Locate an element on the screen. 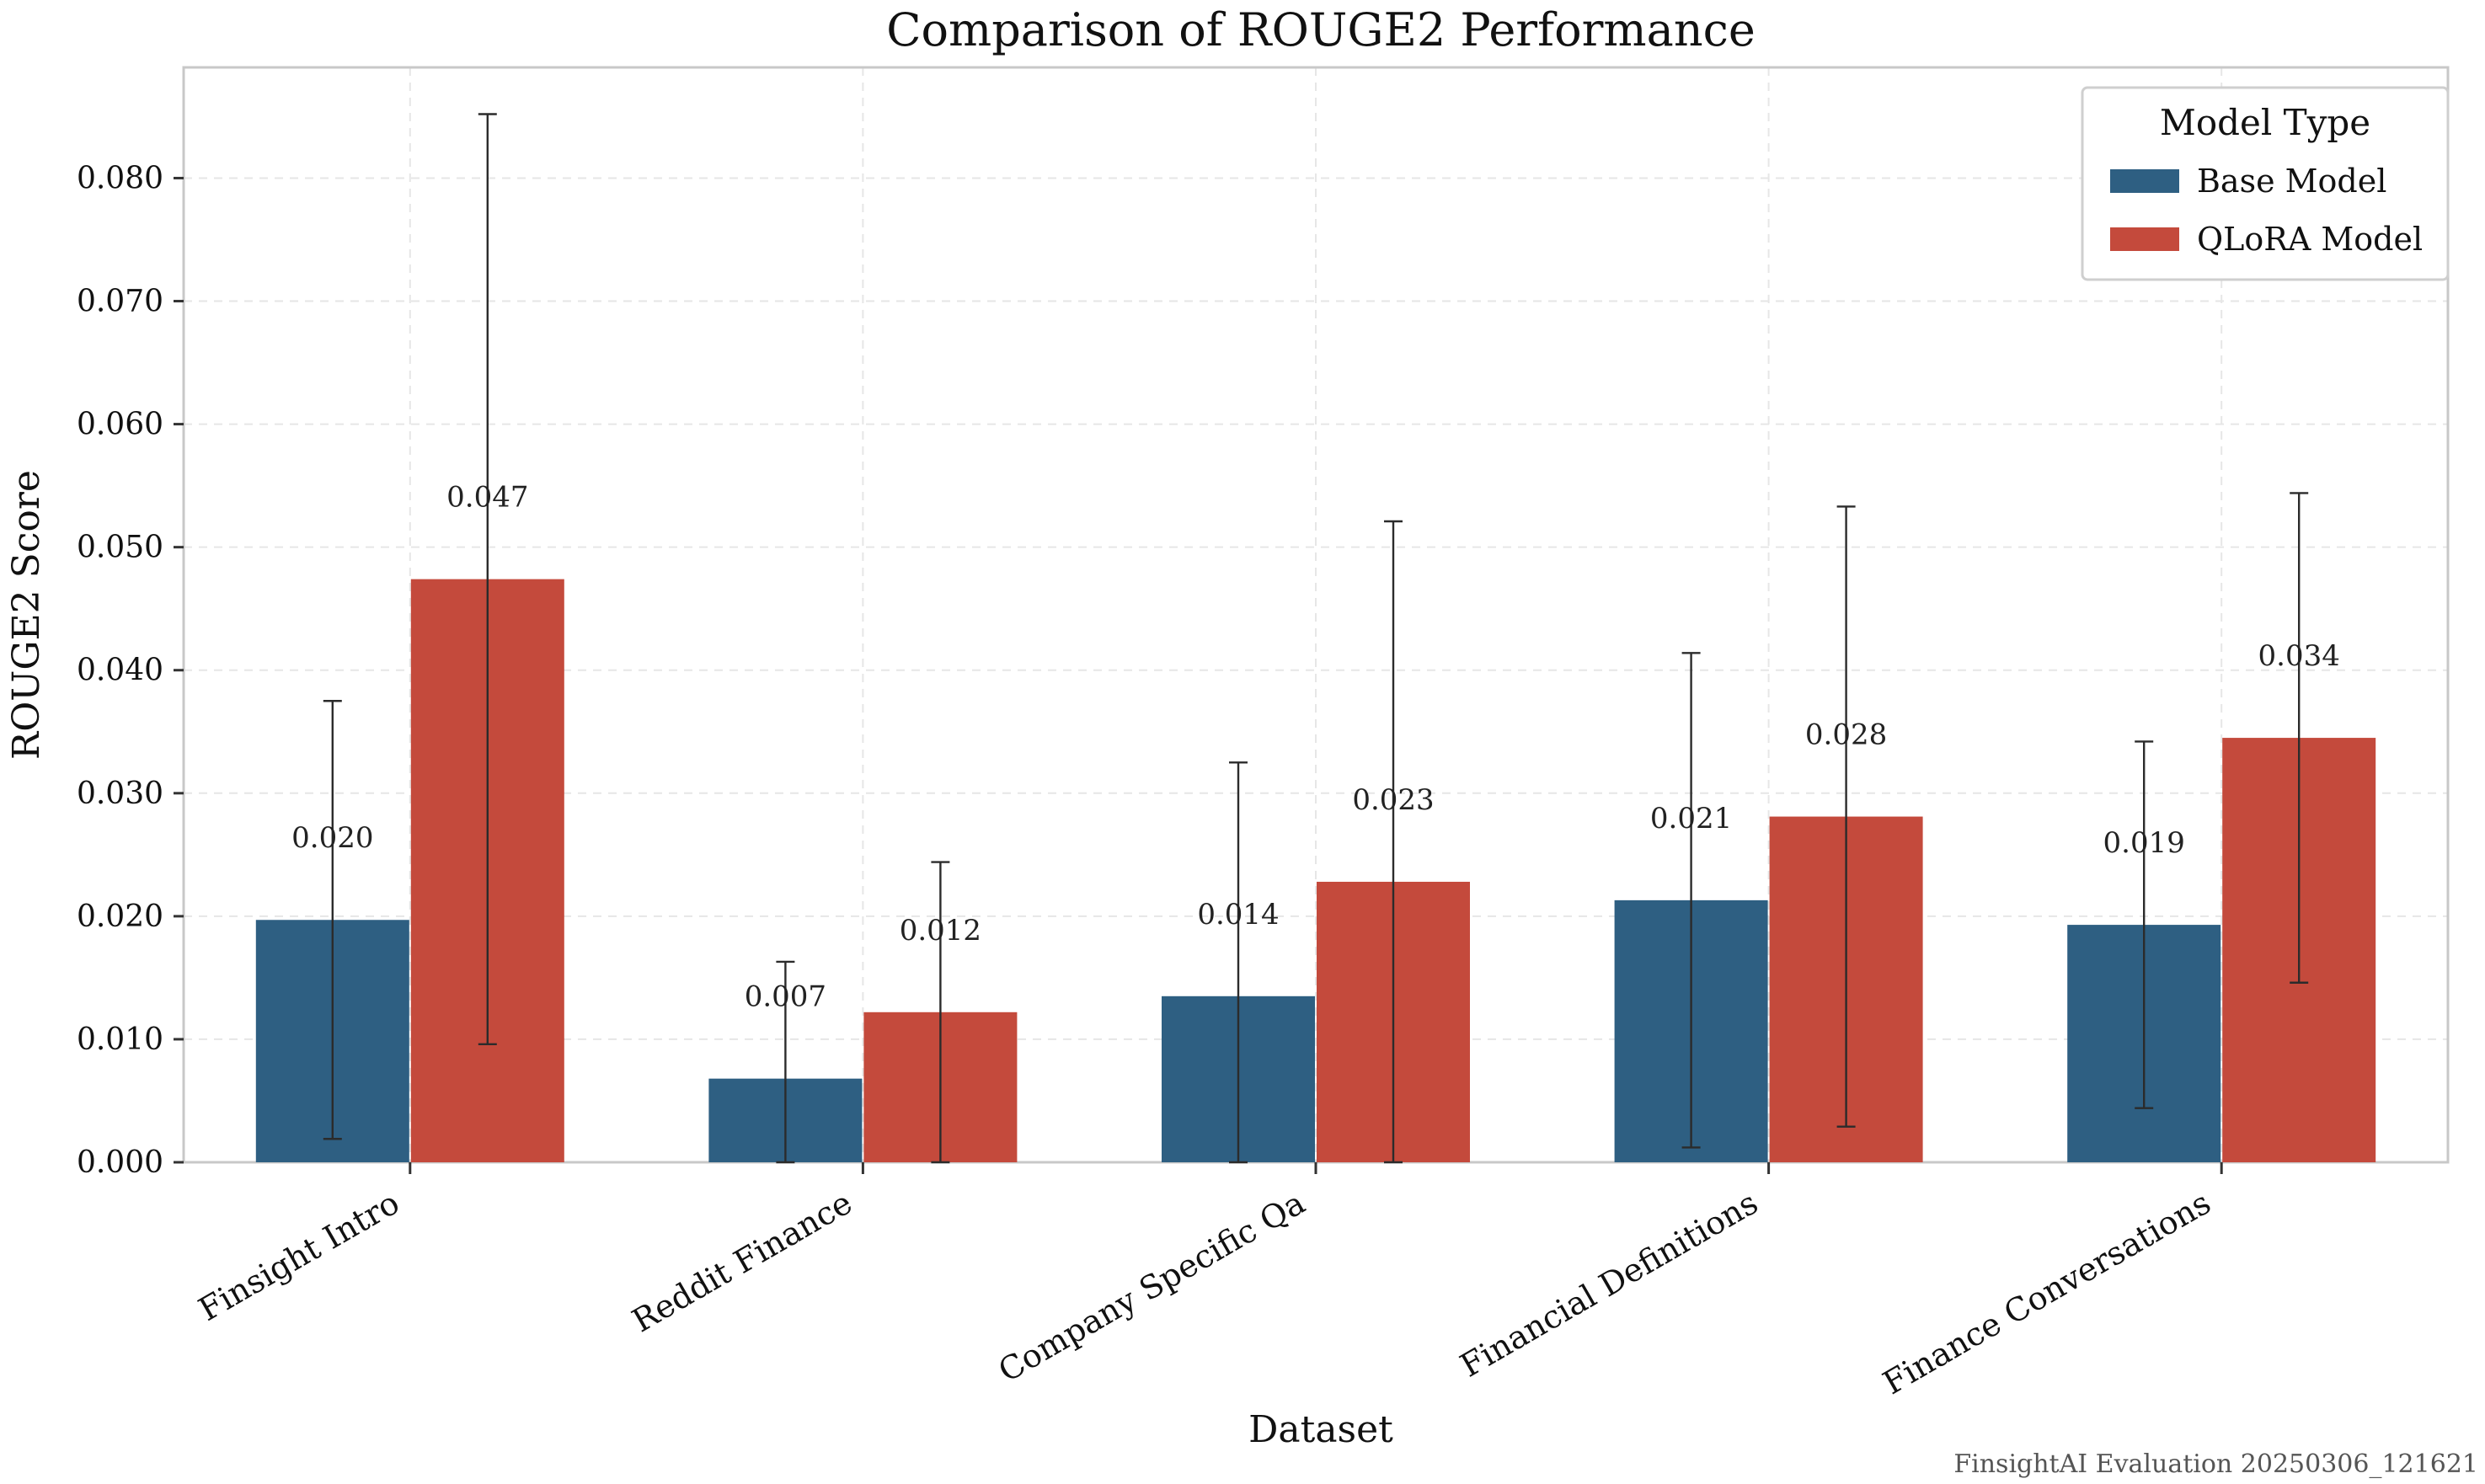 This screenshot has width=2485, height=1484. data-label-base-model: 0.021 is located at coordinates (1691, 819).